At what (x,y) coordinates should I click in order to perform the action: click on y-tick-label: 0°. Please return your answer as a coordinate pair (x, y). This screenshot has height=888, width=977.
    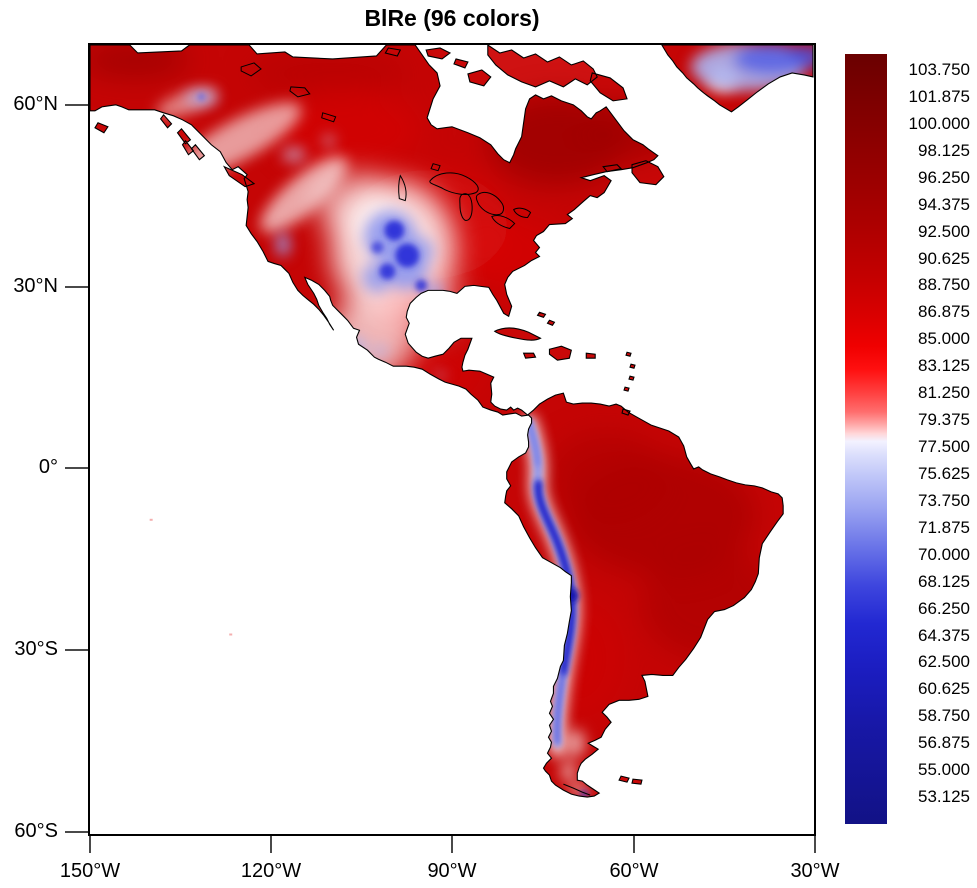
    Looking at the image, I should click on (48, 467).